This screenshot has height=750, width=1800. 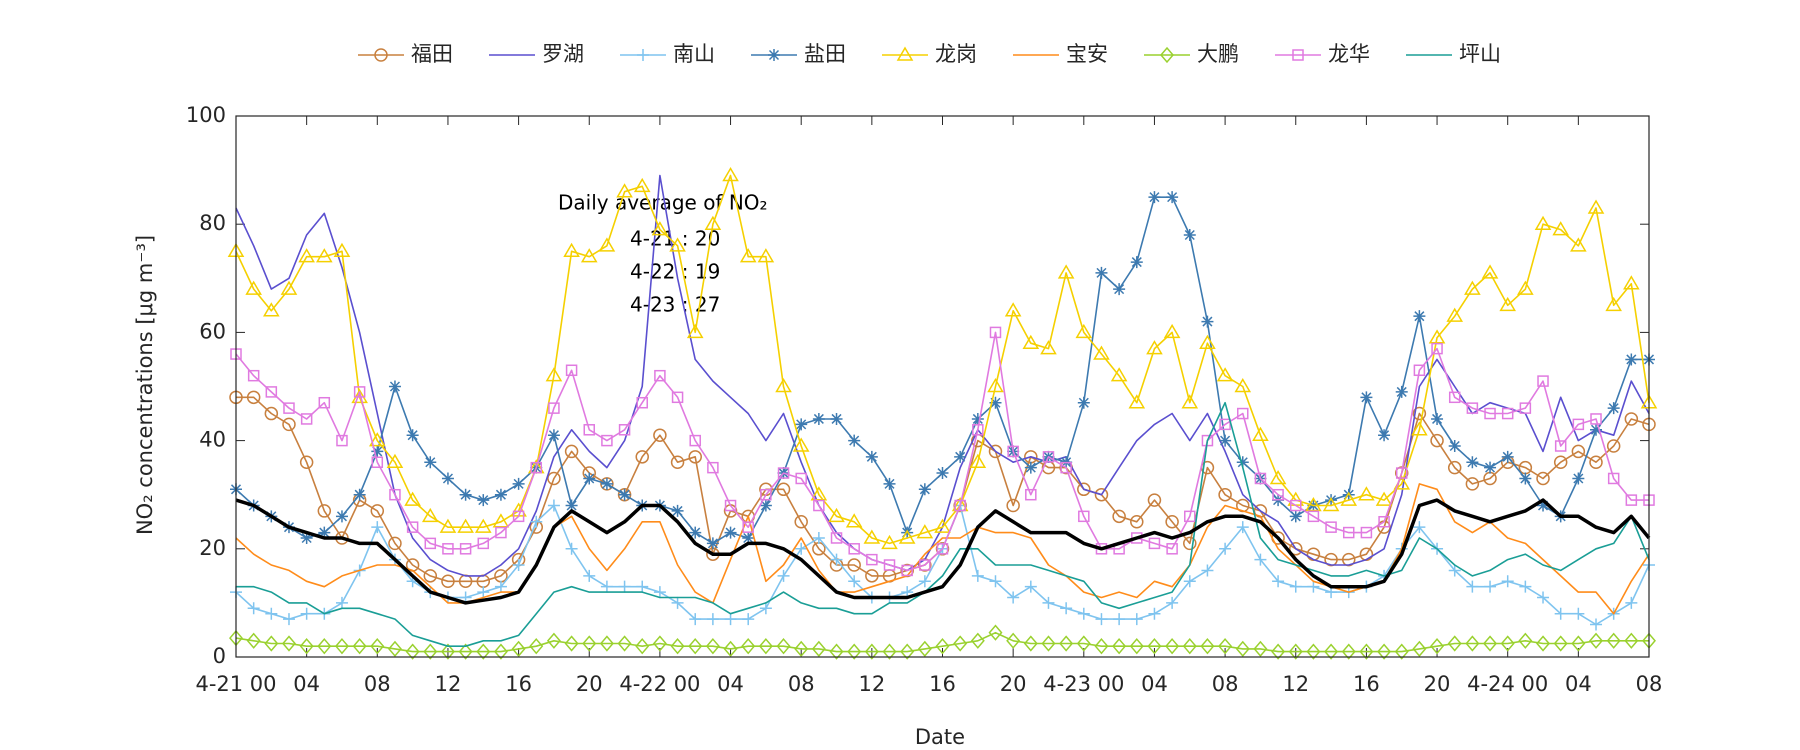 I want to click on y-tick-label: 60, so click(x=212, y=331).